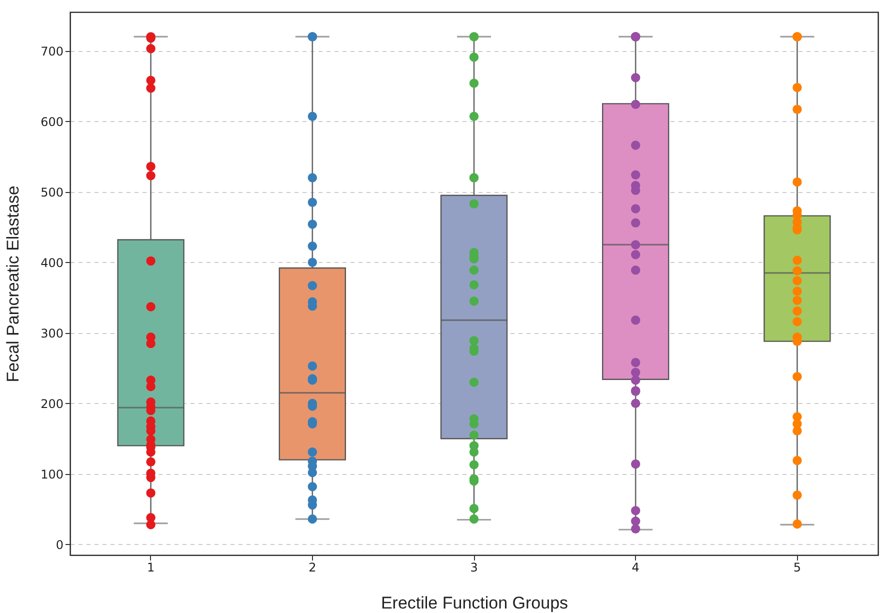 The height and width of the screenshot is (613, 887). What do you see at coordinates (52, 403) in the screenshot?
I see `y-tick-label: 200` at bounding box center [52, 403].